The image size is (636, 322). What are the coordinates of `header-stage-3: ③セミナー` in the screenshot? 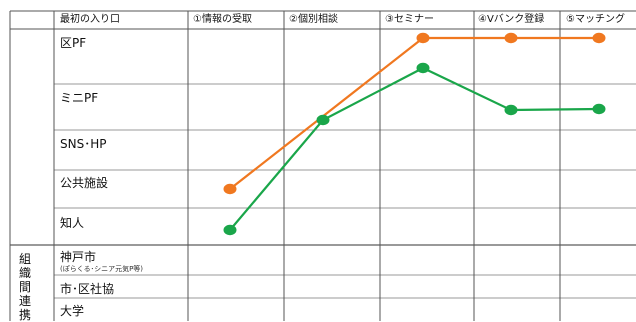 It's located at (409, 19).